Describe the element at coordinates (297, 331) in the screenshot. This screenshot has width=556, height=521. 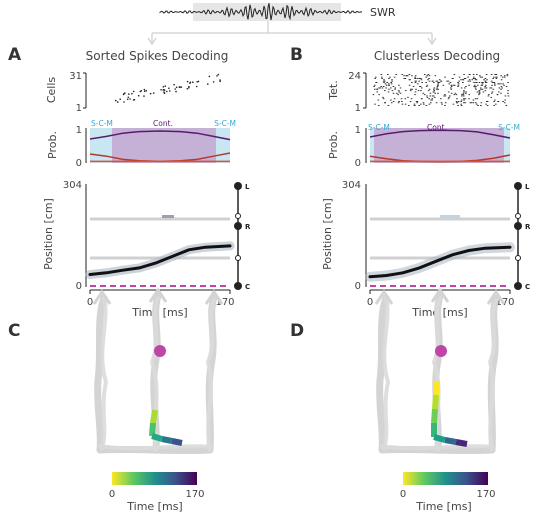
I see `panel-letter-d: D` at that location.